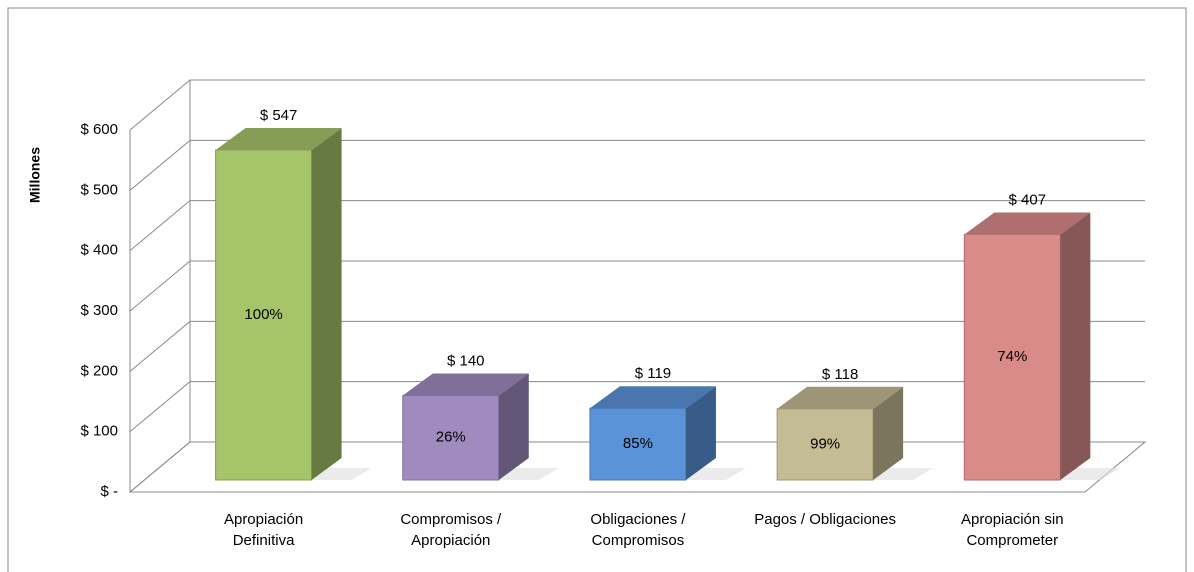 The height and width of the screenshot is (572, 1194). I want to click on percent-label: 100%, so click(263, 314).